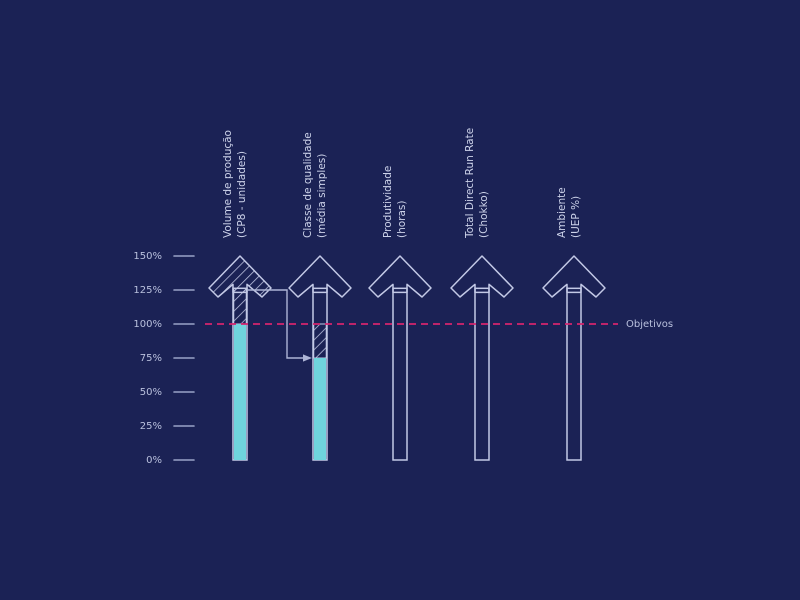 This screenshot has height=600, width=800. Describe the element at coordinates (402, 220) in the screenshot. I see `category-label: (horas)` at that location.